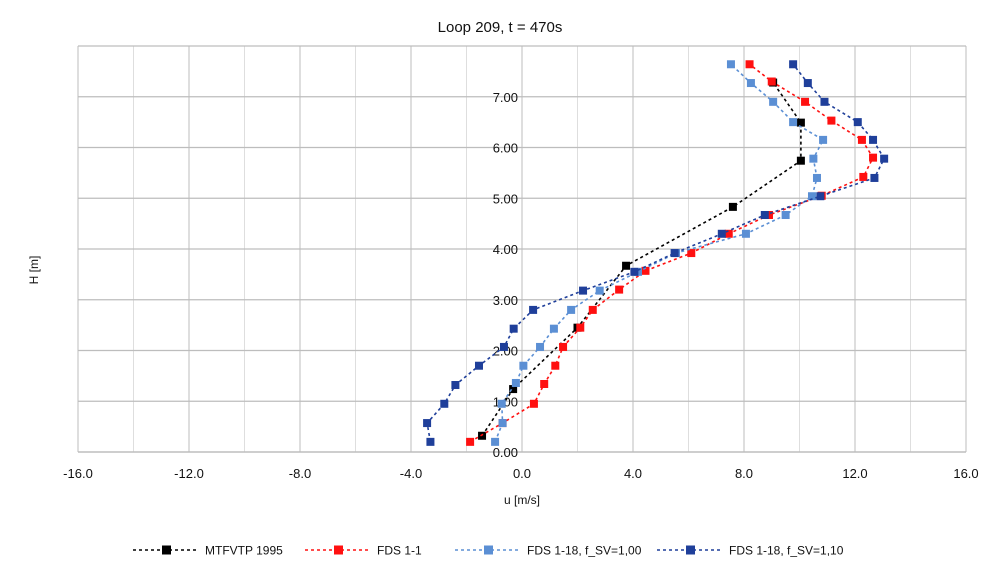 This screenshot has width=1000, height=567. I want to click on x-tick-label: 0.0, so click(522, 473).